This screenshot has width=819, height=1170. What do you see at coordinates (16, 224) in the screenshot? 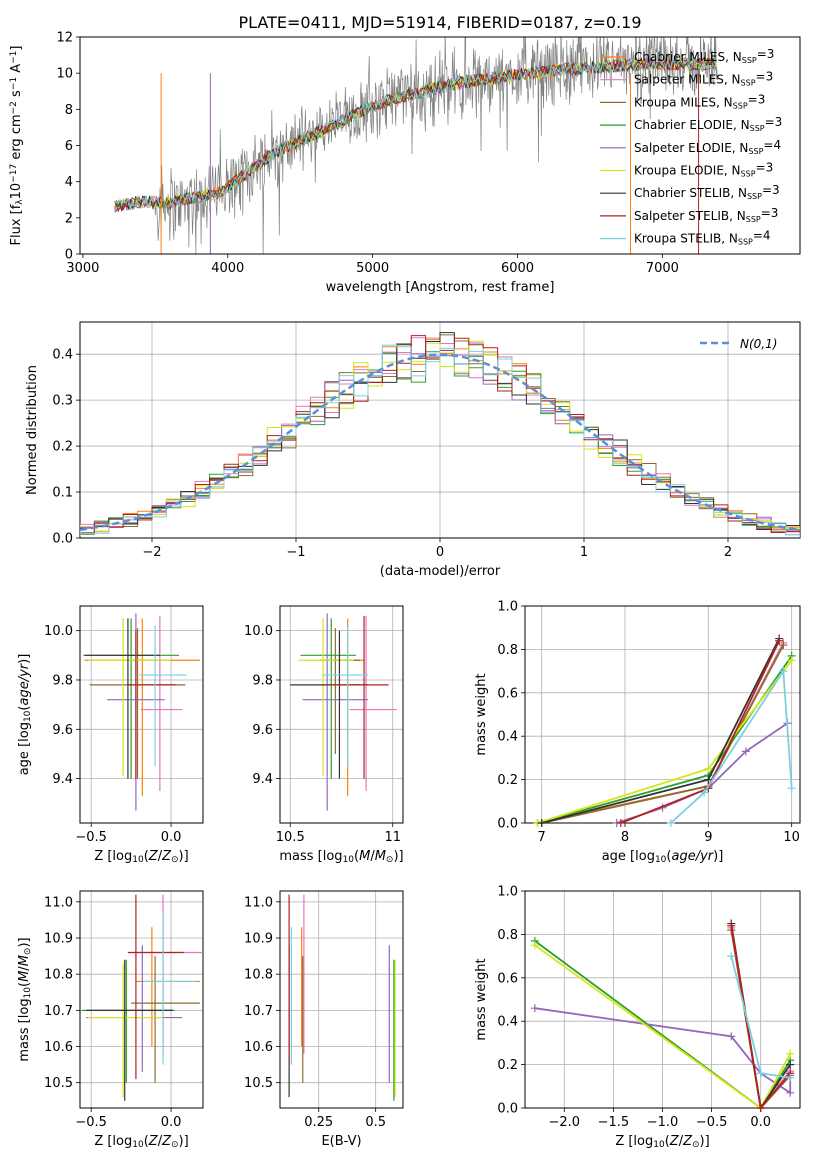
I see `label-part: Flux [f` at bounding box center [16, 224].